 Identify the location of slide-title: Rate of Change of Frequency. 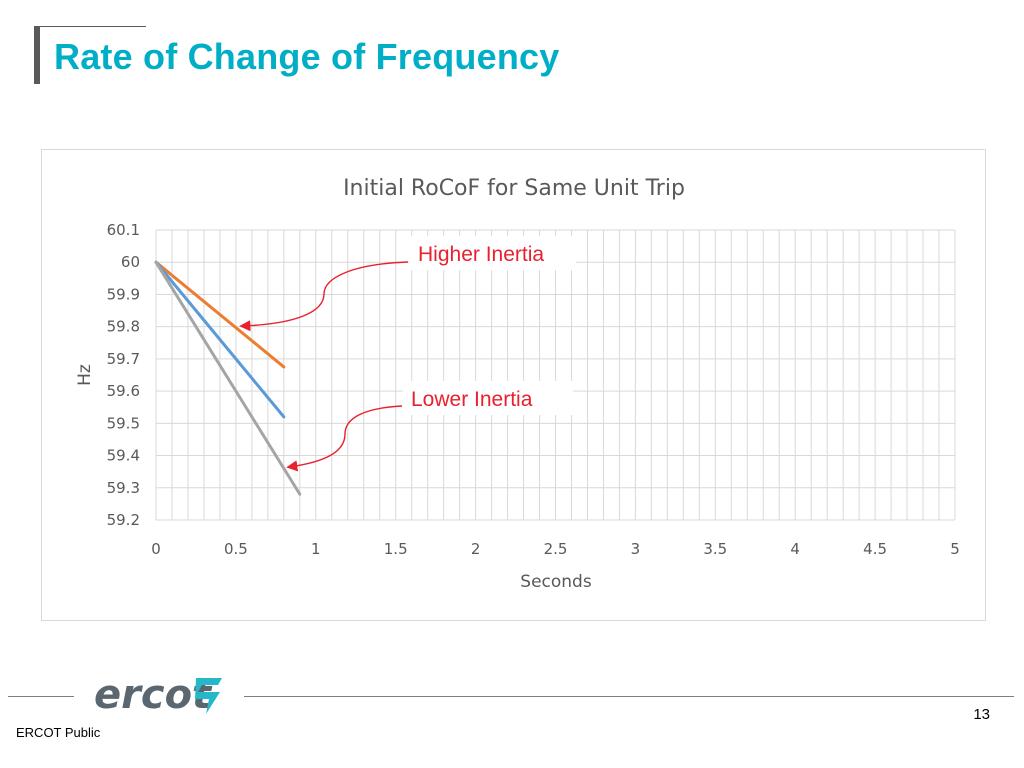
(307, 56).